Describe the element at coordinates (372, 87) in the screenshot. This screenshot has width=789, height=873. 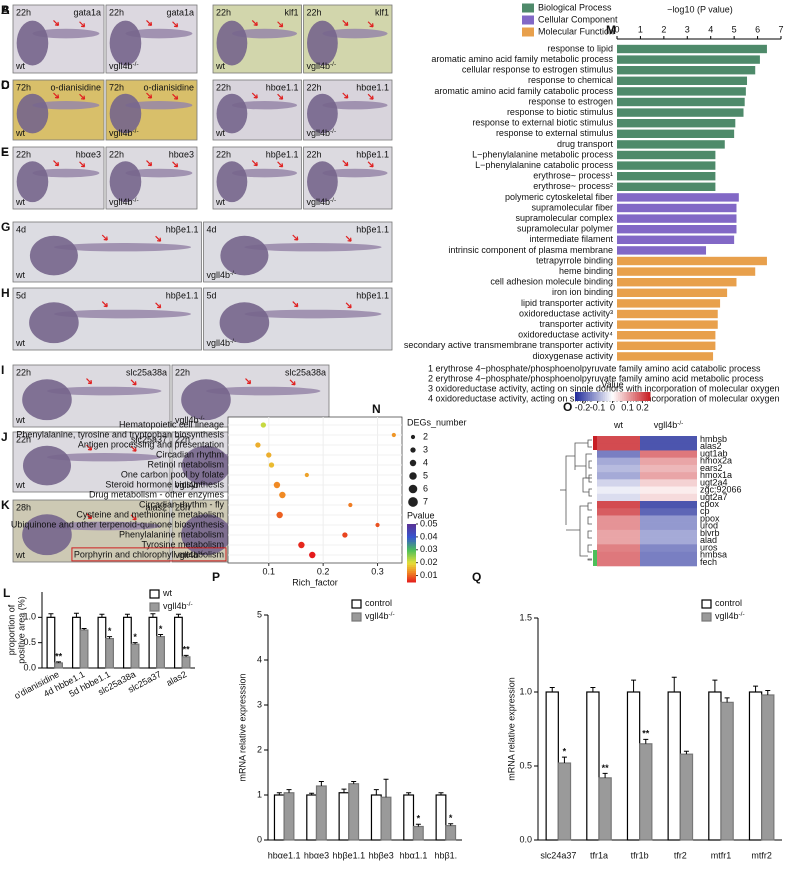
I see `probe-label: hbαe1.1` at that location.